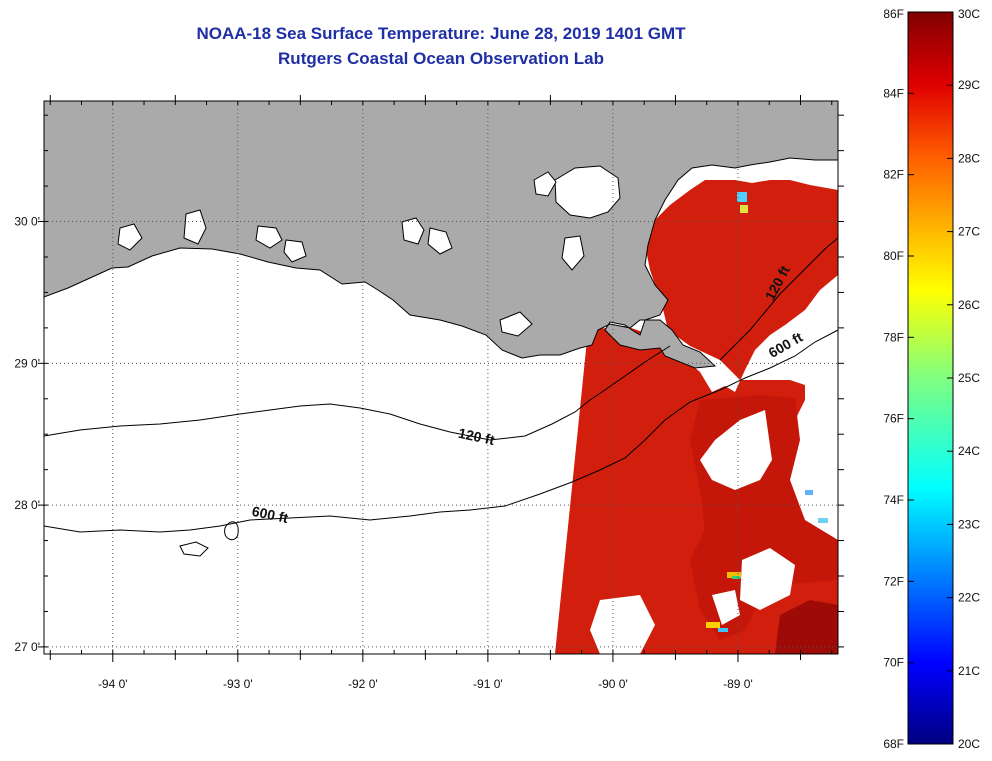  I want to click on y-tick-label: 29 0', so click(27, 363).